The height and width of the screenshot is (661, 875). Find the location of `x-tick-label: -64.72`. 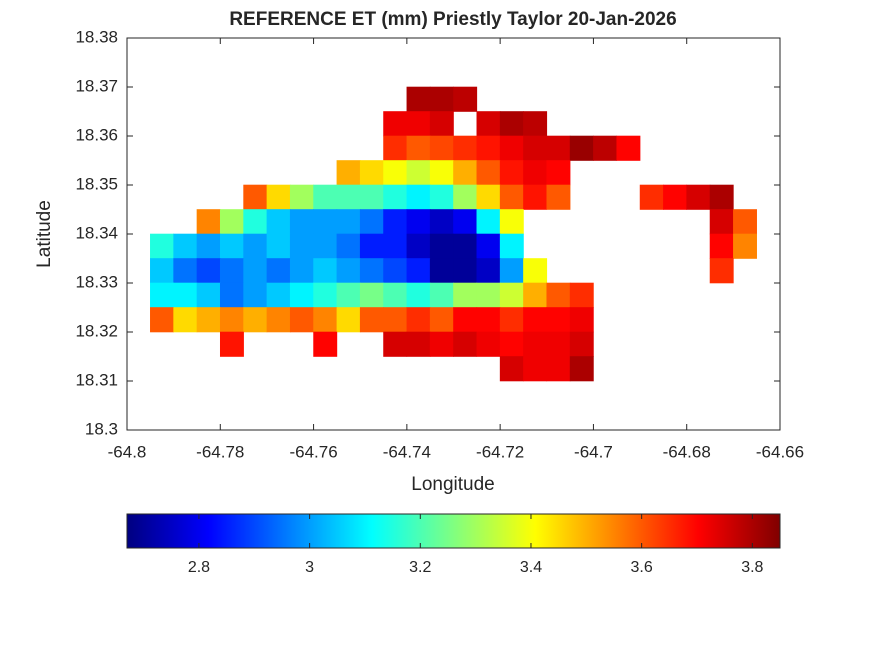

x-tick-label: -64.72 is located at coordinates (500, 451).